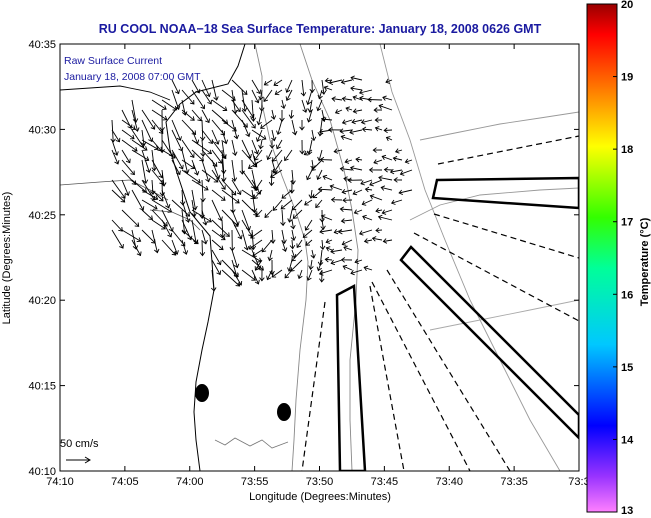 This screenshot has height=518, width=651. I want to click on x-tick-label: 73:45, so click(385, 482).